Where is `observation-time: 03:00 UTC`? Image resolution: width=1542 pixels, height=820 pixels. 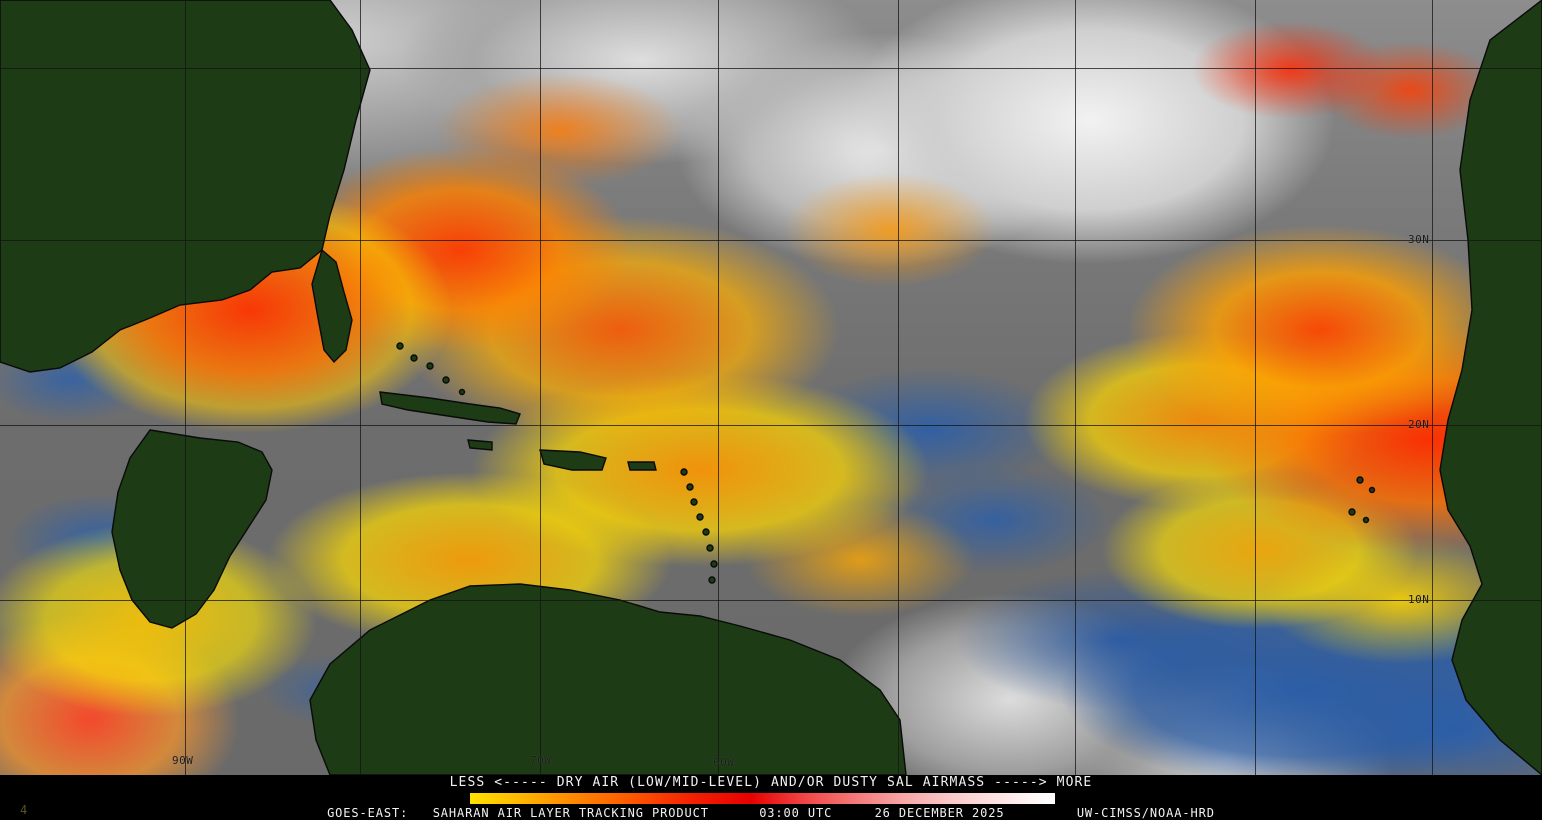 observation-time: 03:00 UTC is located at coordinates (796, 813).